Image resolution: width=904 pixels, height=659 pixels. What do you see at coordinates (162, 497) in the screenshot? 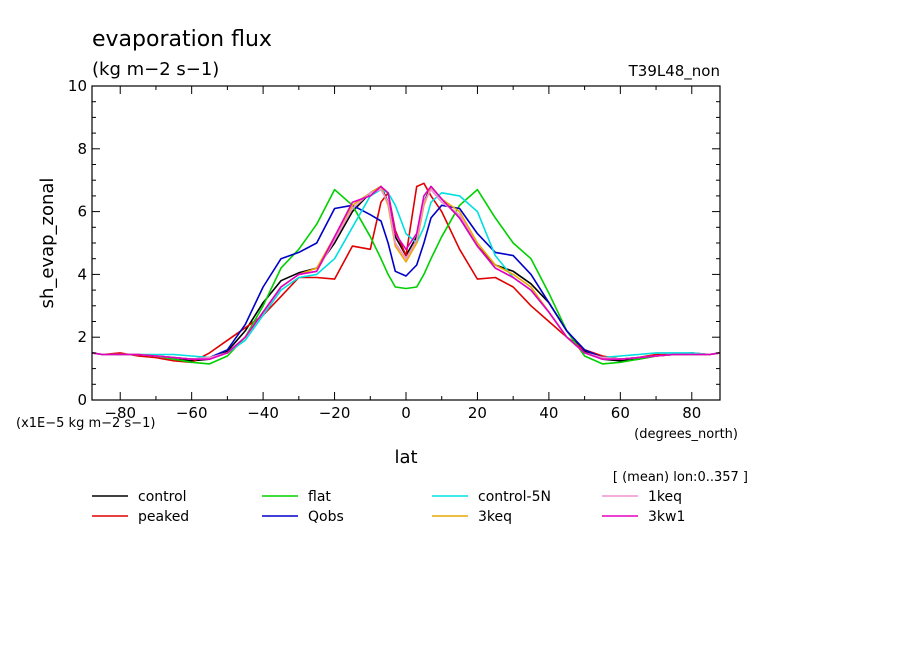
I see `legend-label: control` at bounding box center [162, 497].